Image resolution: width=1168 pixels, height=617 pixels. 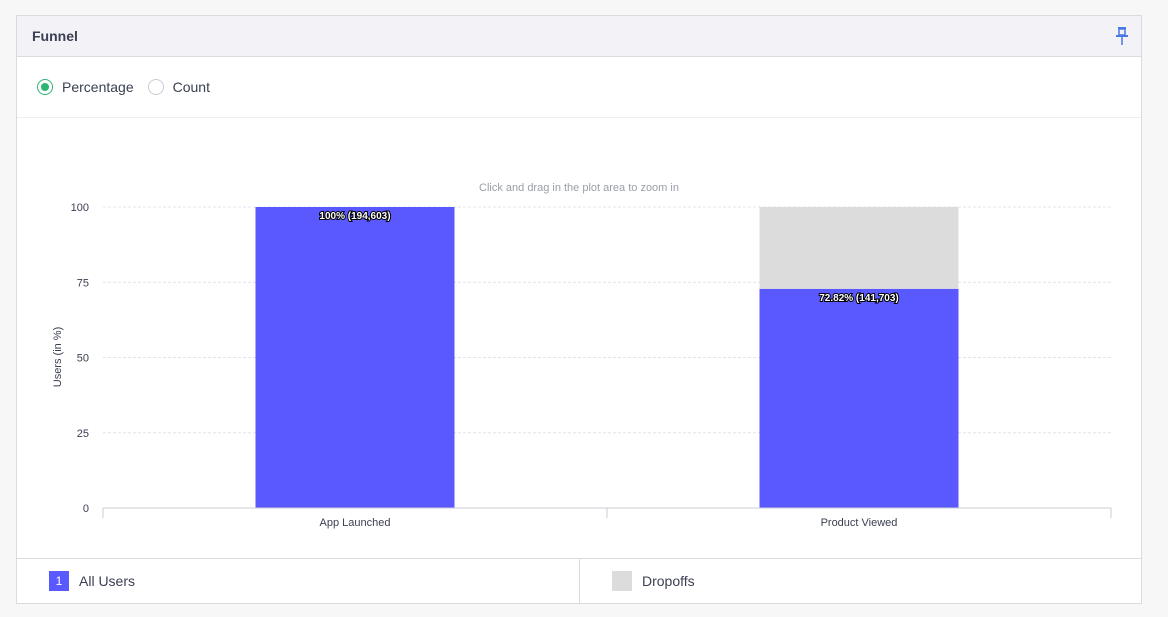 What do you see at coordinates (58, 357) in the screenshot?
I see `y-axis-label: Users (in %)` at bounding box center [58, 357].